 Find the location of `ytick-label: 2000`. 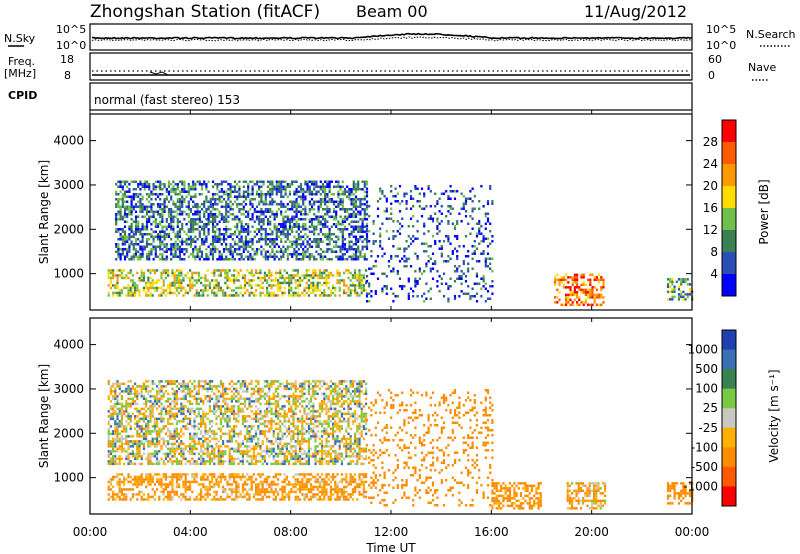

ytick-label: 2000 is located at coordinates (68, 229).